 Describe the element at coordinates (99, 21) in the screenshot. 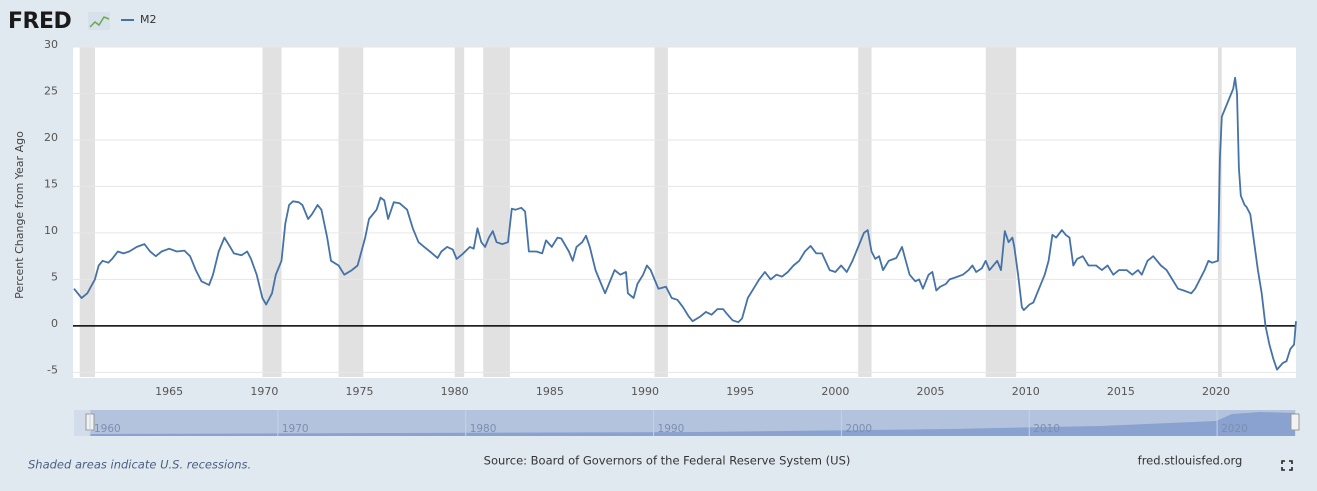

I see `logo-icon` at that location.